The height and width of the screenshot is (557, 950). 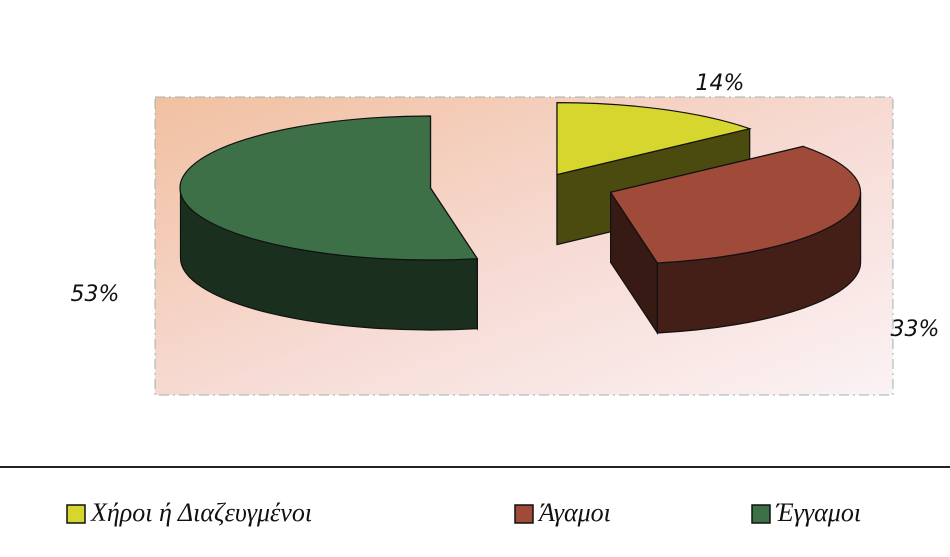 What do you see at coordinates (201, 512) in the screenshot?
I see `legend-label: Χήροι ή Διαζευγμένοι` at bounding box center [201, 512].